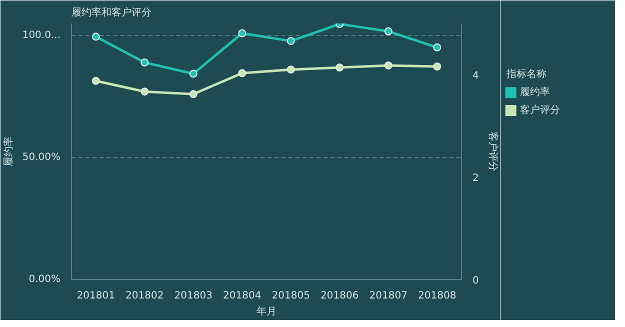 This screenshot has width=625, height=327. I want to click on y-tick-label: 50.00%, so click(41, 158).